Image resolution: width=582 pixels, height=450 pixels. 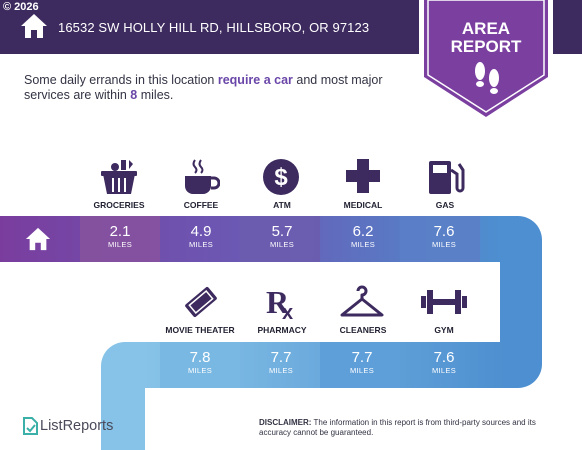 I want to click on badge-line1: AREA, so click(x=486, y=28).